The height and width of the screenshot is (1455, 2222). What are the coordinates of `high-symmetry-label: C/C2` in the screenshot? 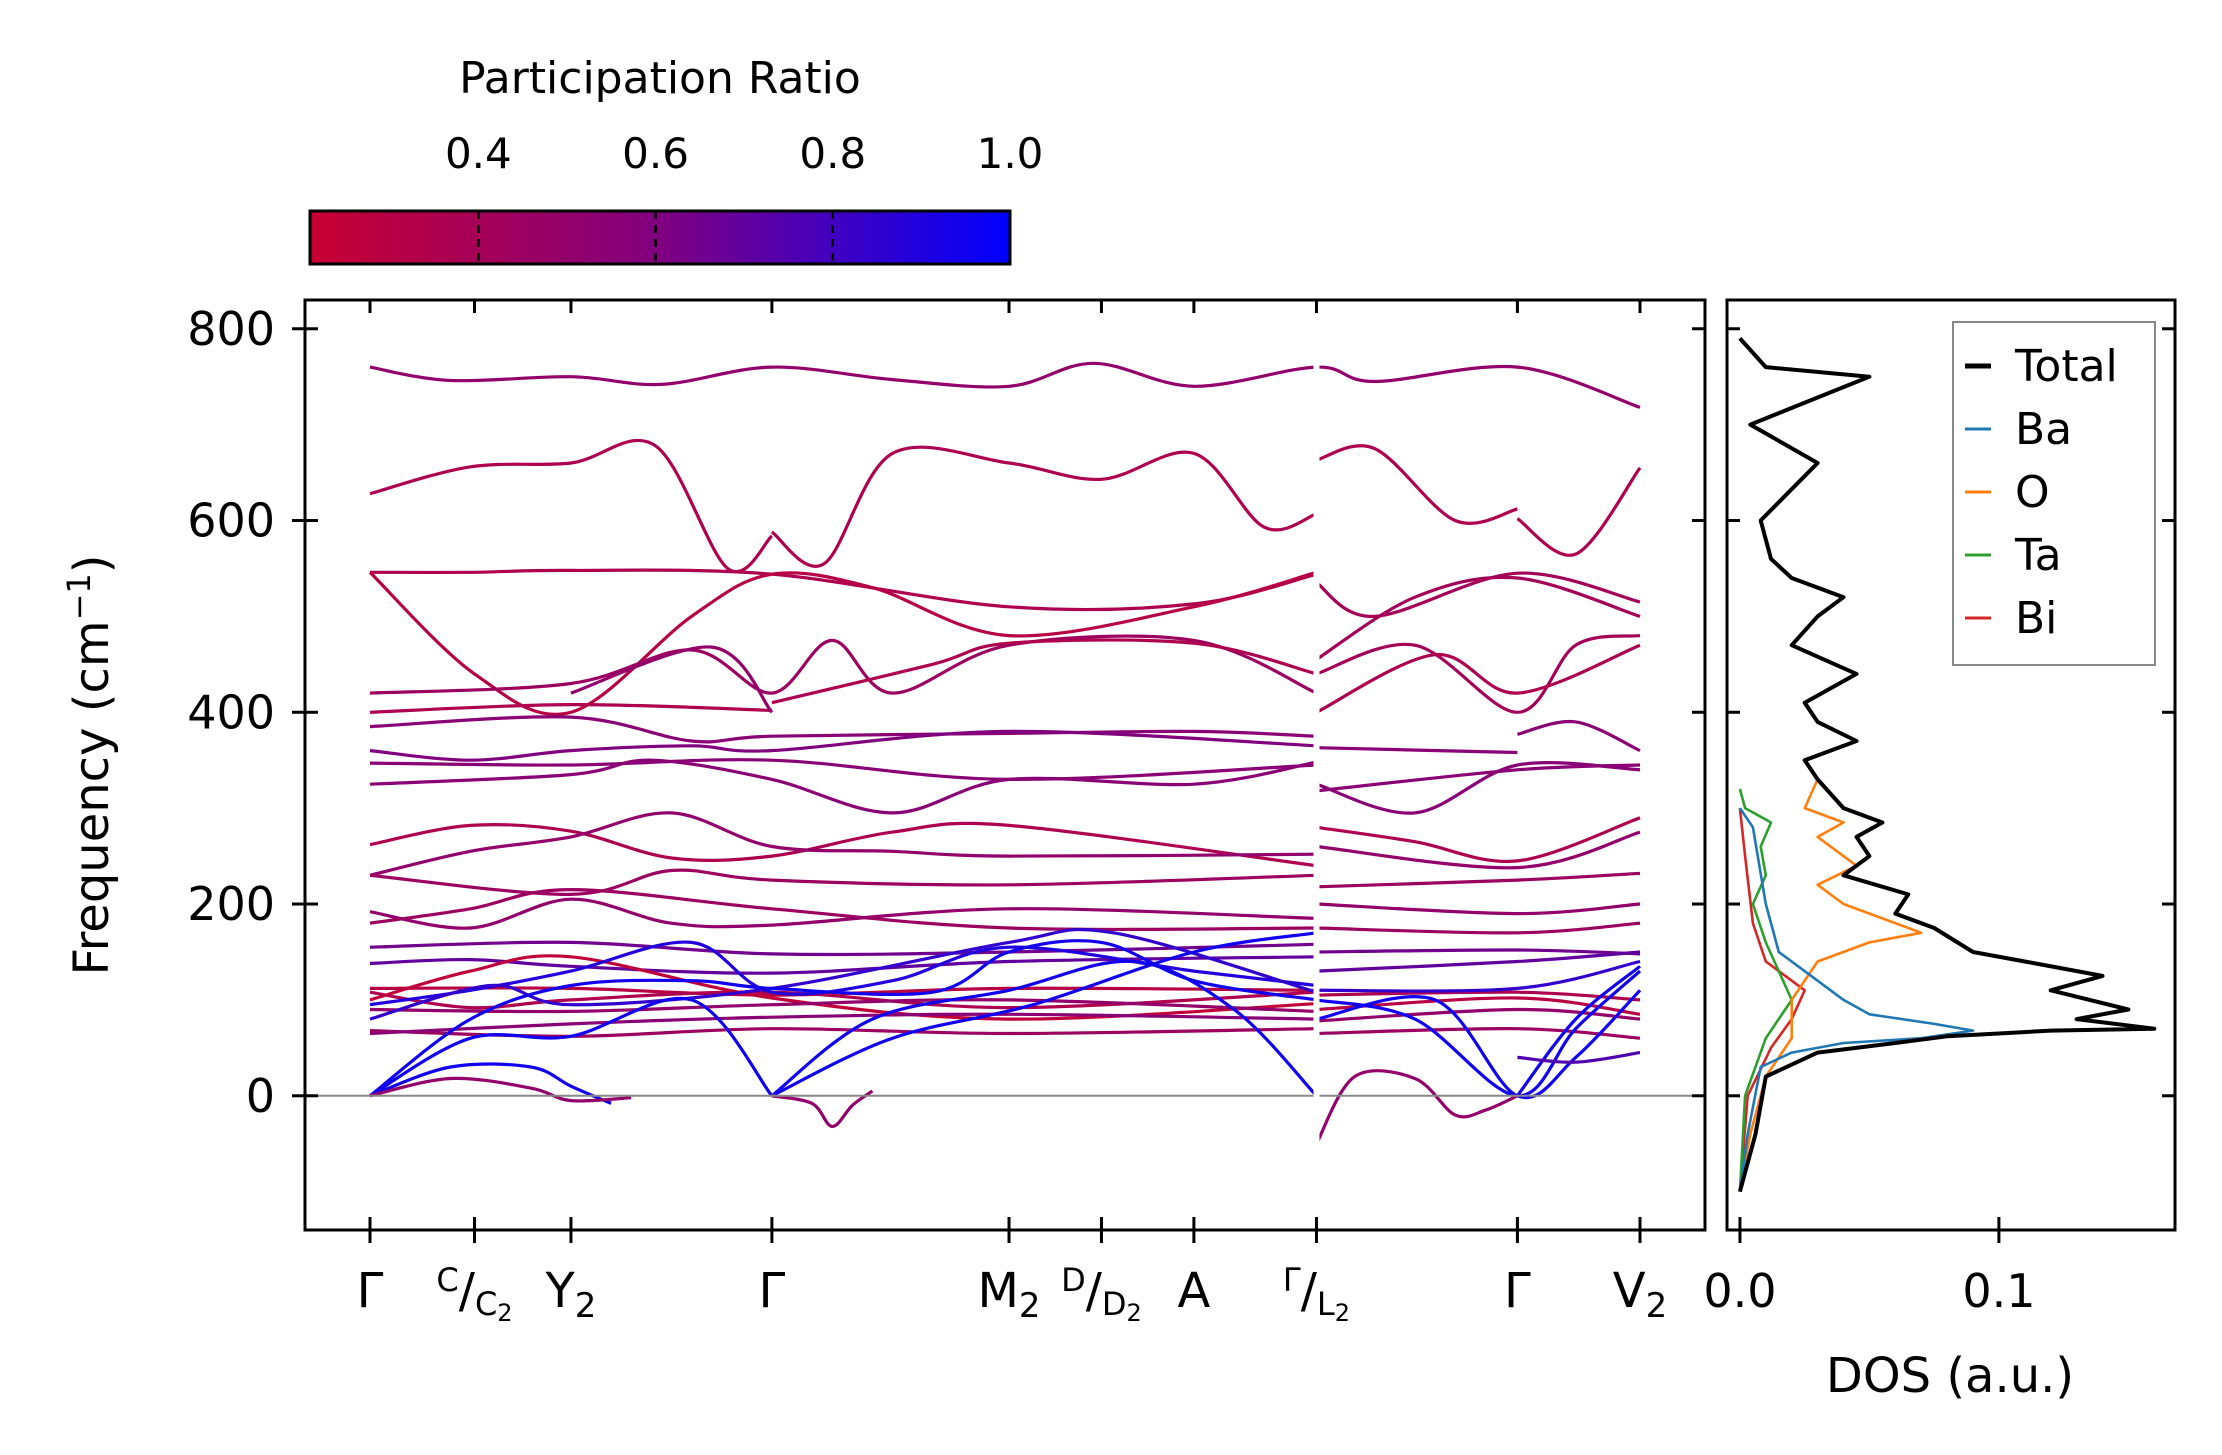 It's located at (474, 1294).